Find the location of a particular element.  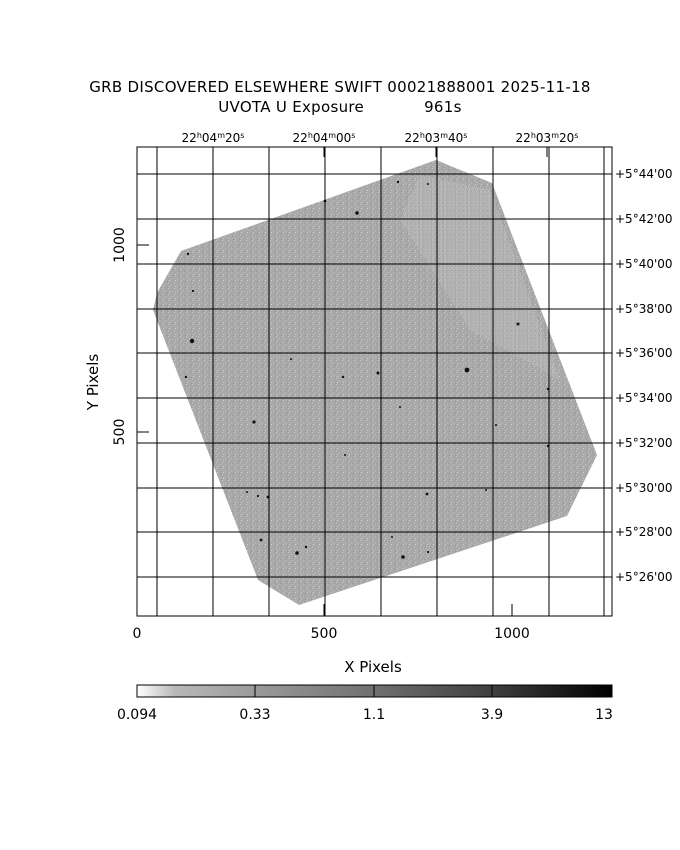

dec-label: +5°44'00 is located at coordinates (644, 174).